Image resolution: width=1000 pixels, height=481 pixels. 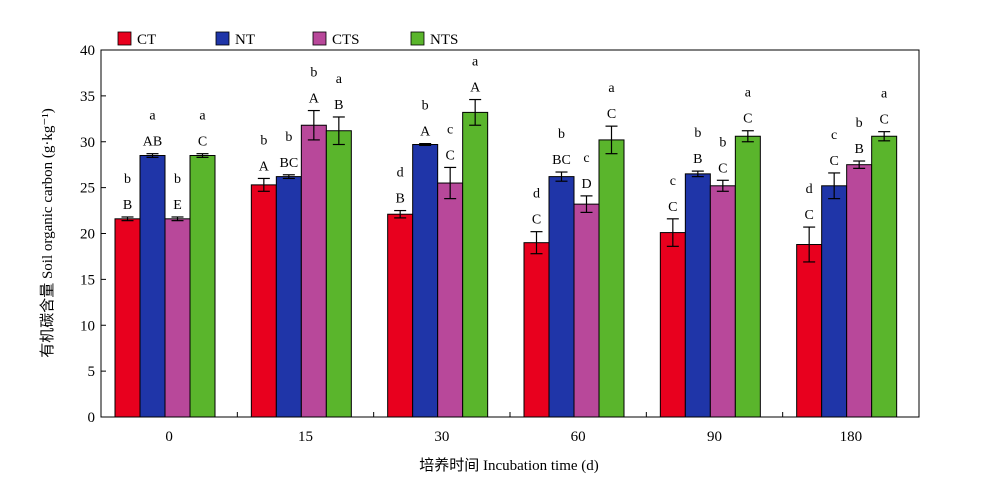 I want to click on y-tick-label: 40, so click(x=87, y=51).